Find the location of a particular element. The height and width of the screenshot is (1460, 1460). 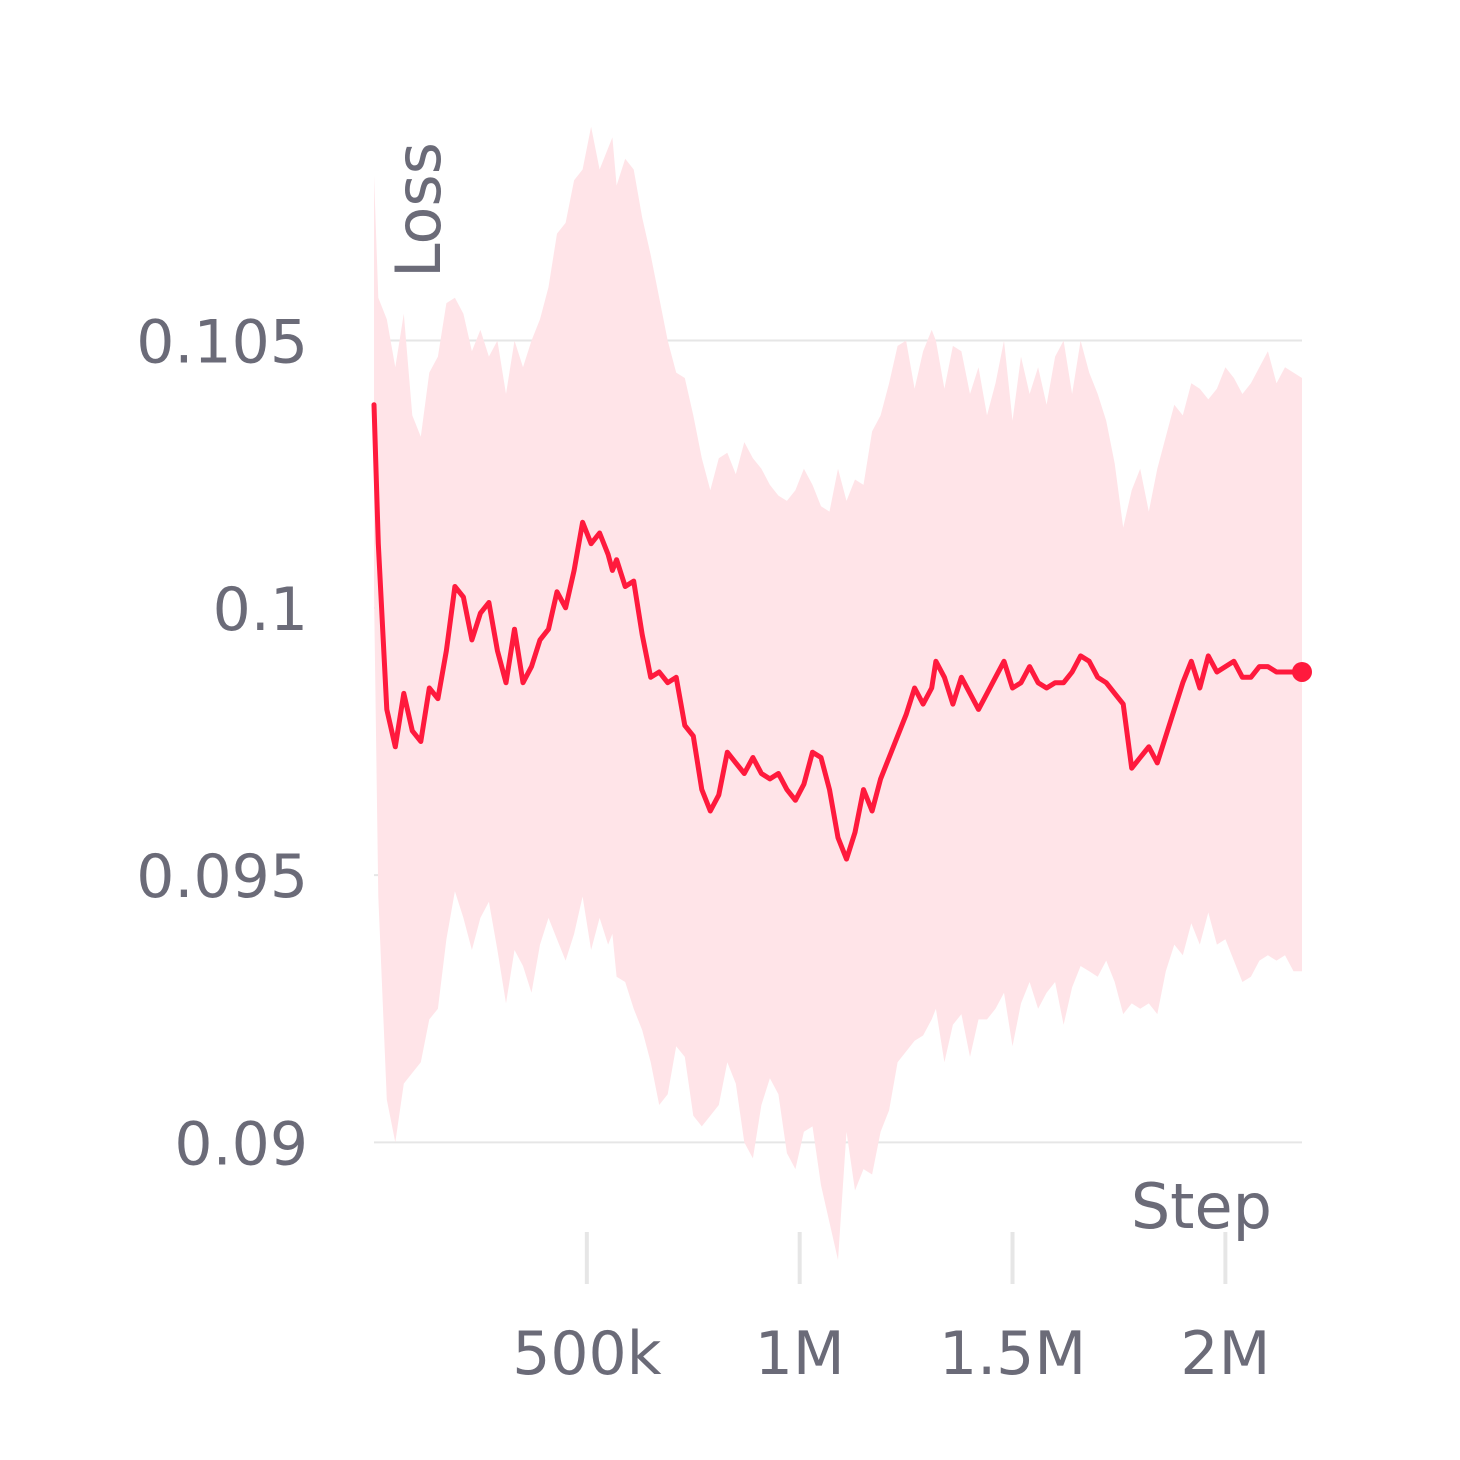

y-tick-label-2: 0.1 is located at coordinates (260, 610).